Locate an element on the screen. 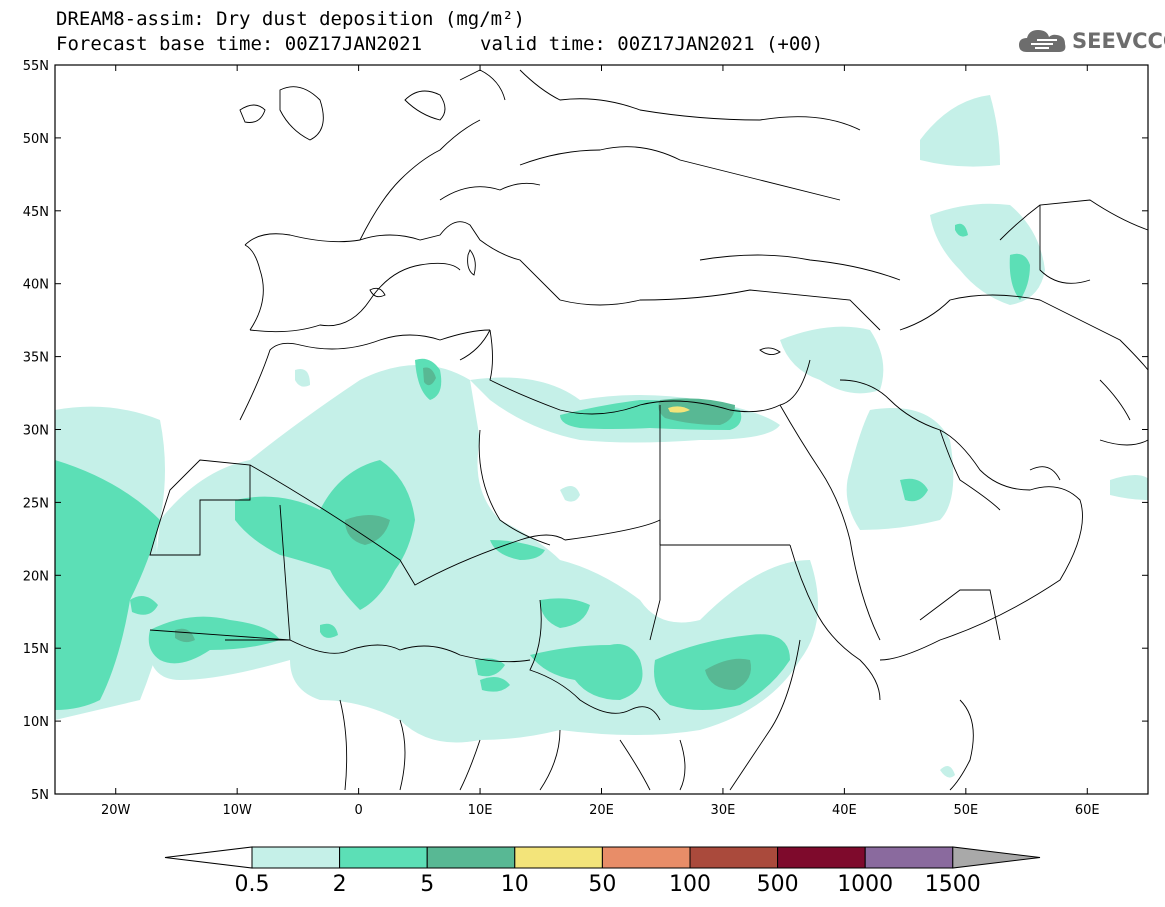 Image resolution: width=1165 pixels, height=907 pixels. lon-tick-label: 30E is located at coordinates (723, 810).